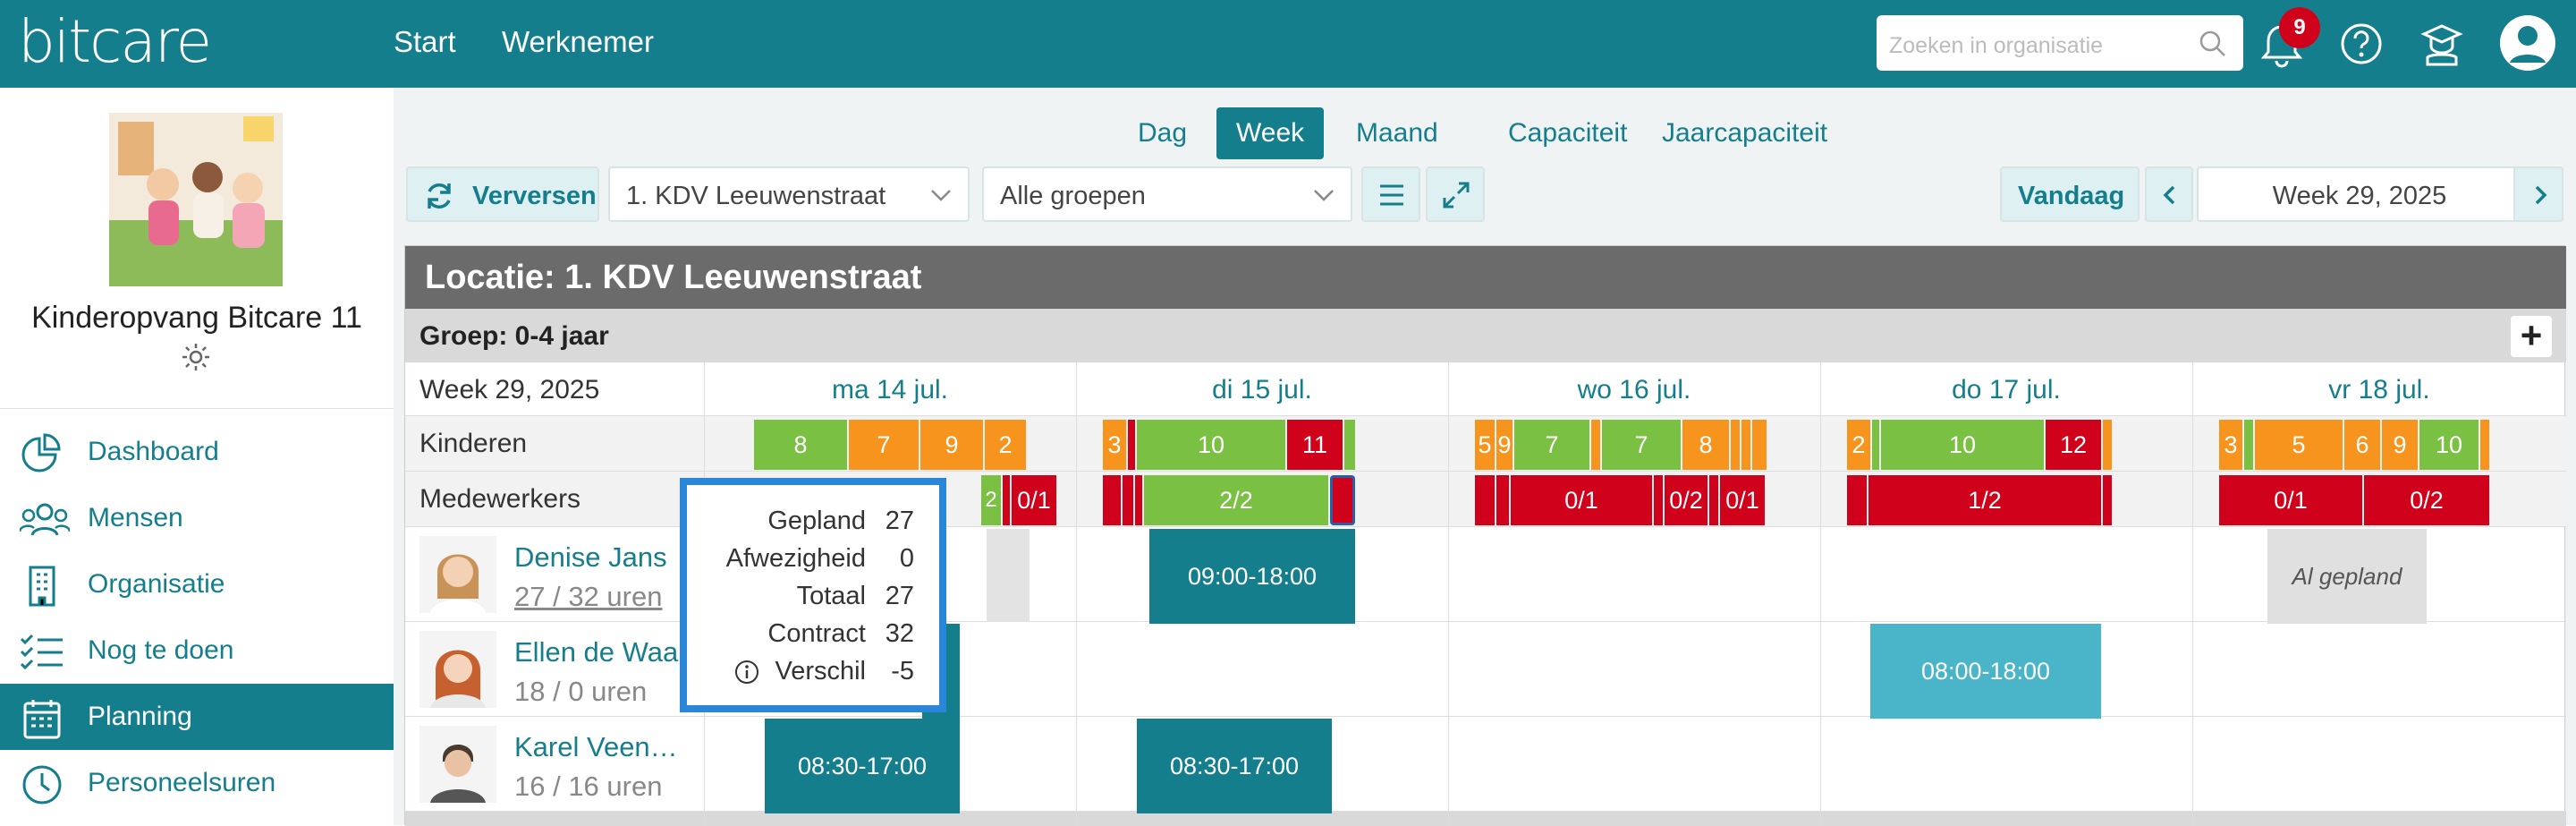 The image size is (2576, 826). Describe the element at coordinates (2538, 194) in the screenshot. I see `next-week-button` at that location.